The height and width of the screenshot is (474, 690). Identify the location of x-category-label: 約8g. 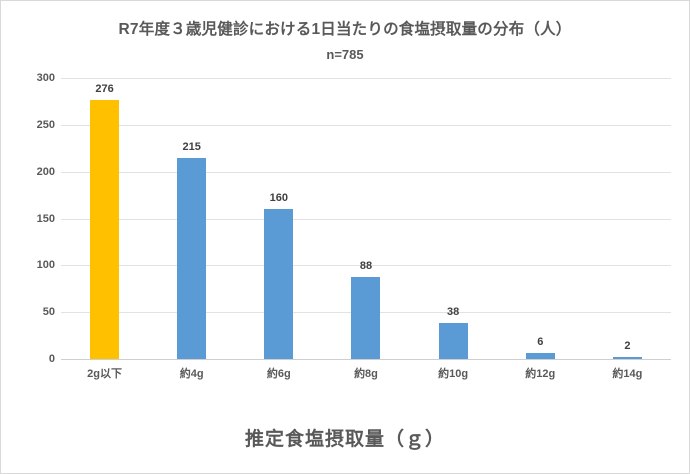
(366, 374).